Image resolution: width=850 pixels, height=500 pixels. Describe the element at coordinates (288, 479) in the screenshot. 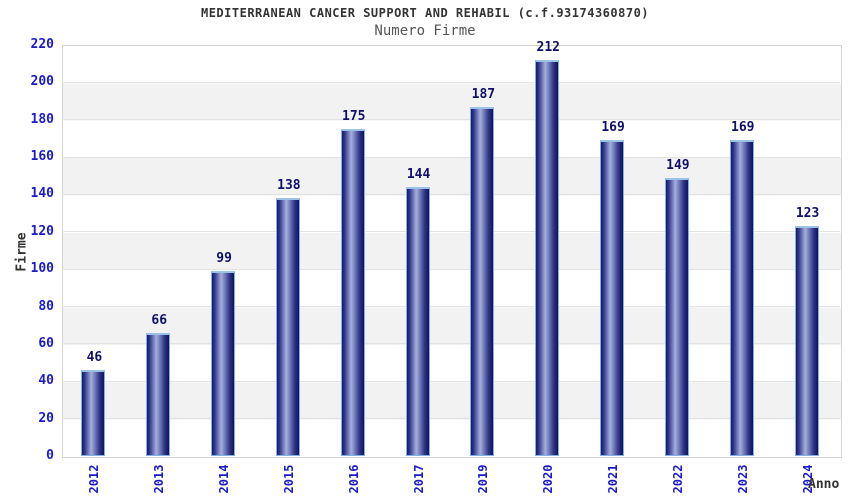

I see `x-tick-label-2015: 2015` at that location.